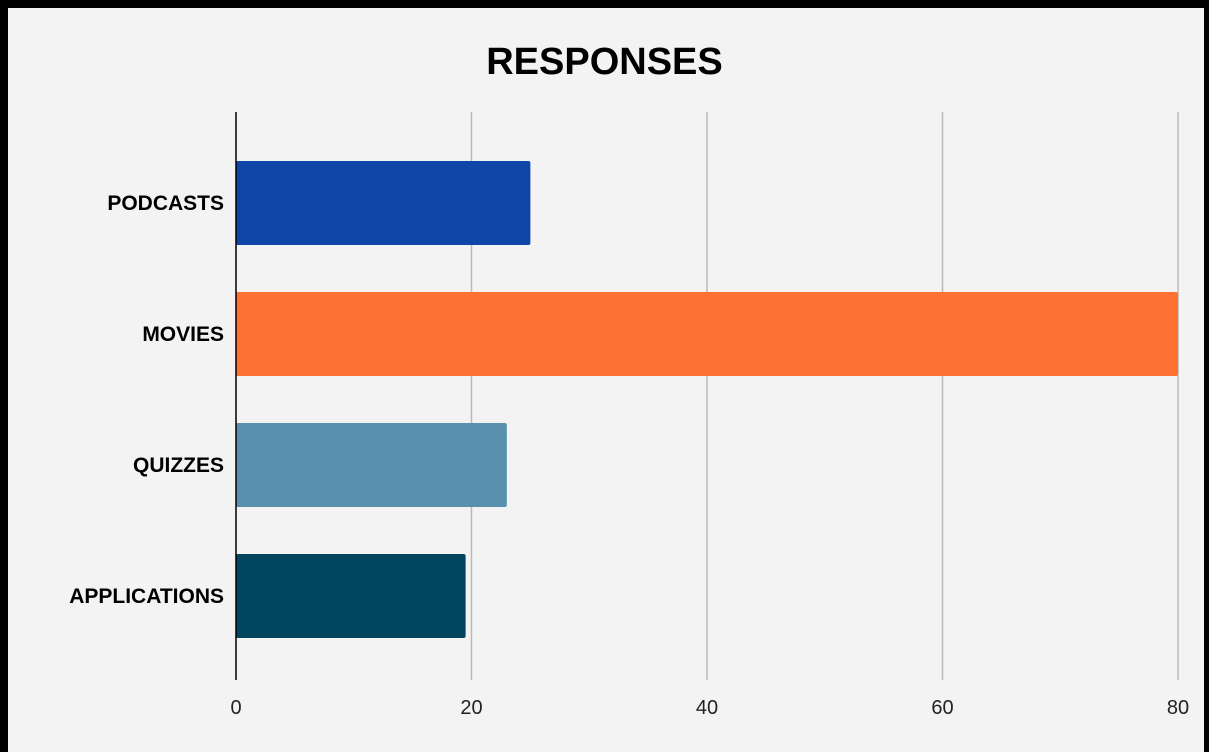 This screenshot has height=752, width=1209. I want to click on x-tick-label: 20, so click(471, 708).